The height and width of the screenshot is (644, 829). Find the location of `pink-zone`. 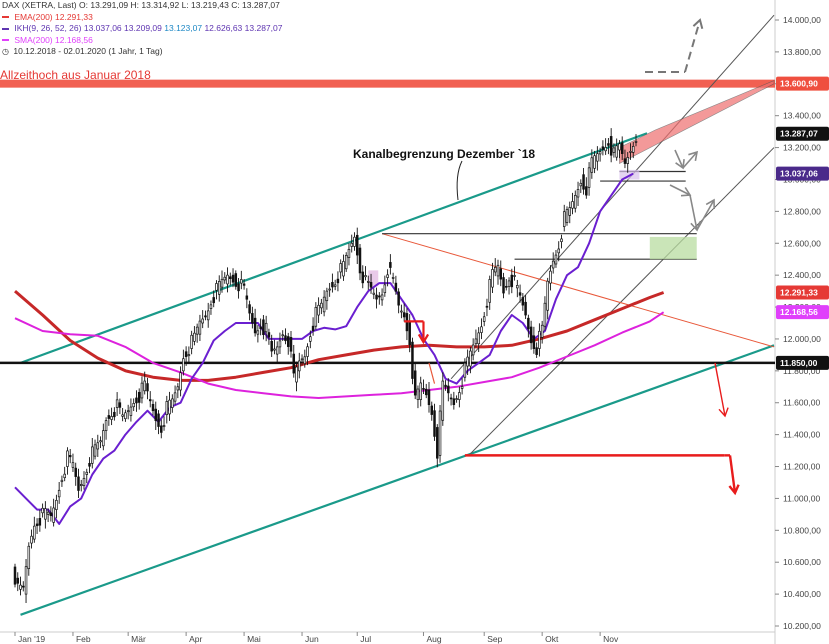

pink-zone is located at coordinates (373, 278).